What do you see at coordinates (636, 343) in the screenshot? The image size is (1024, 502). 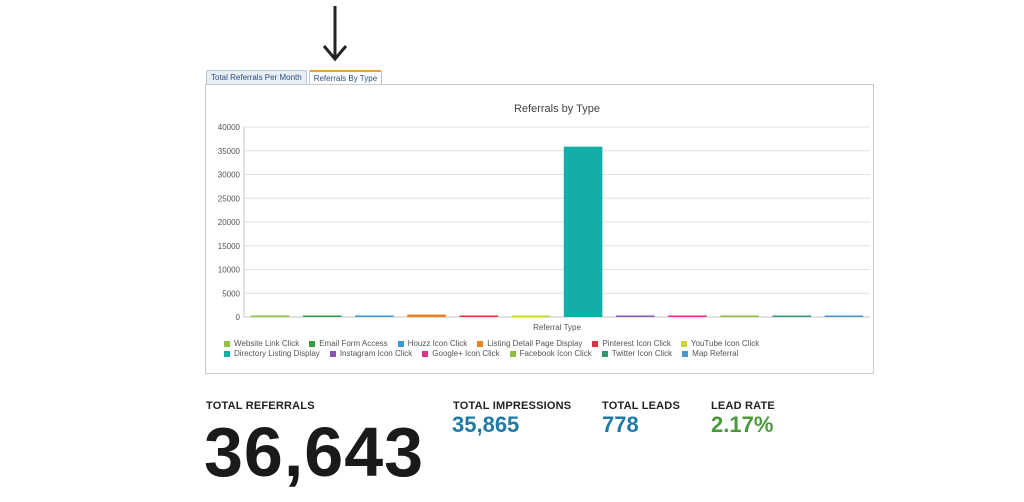 I see `legend-label: Pinterest Icon Click` at bounding box center [636, 343].